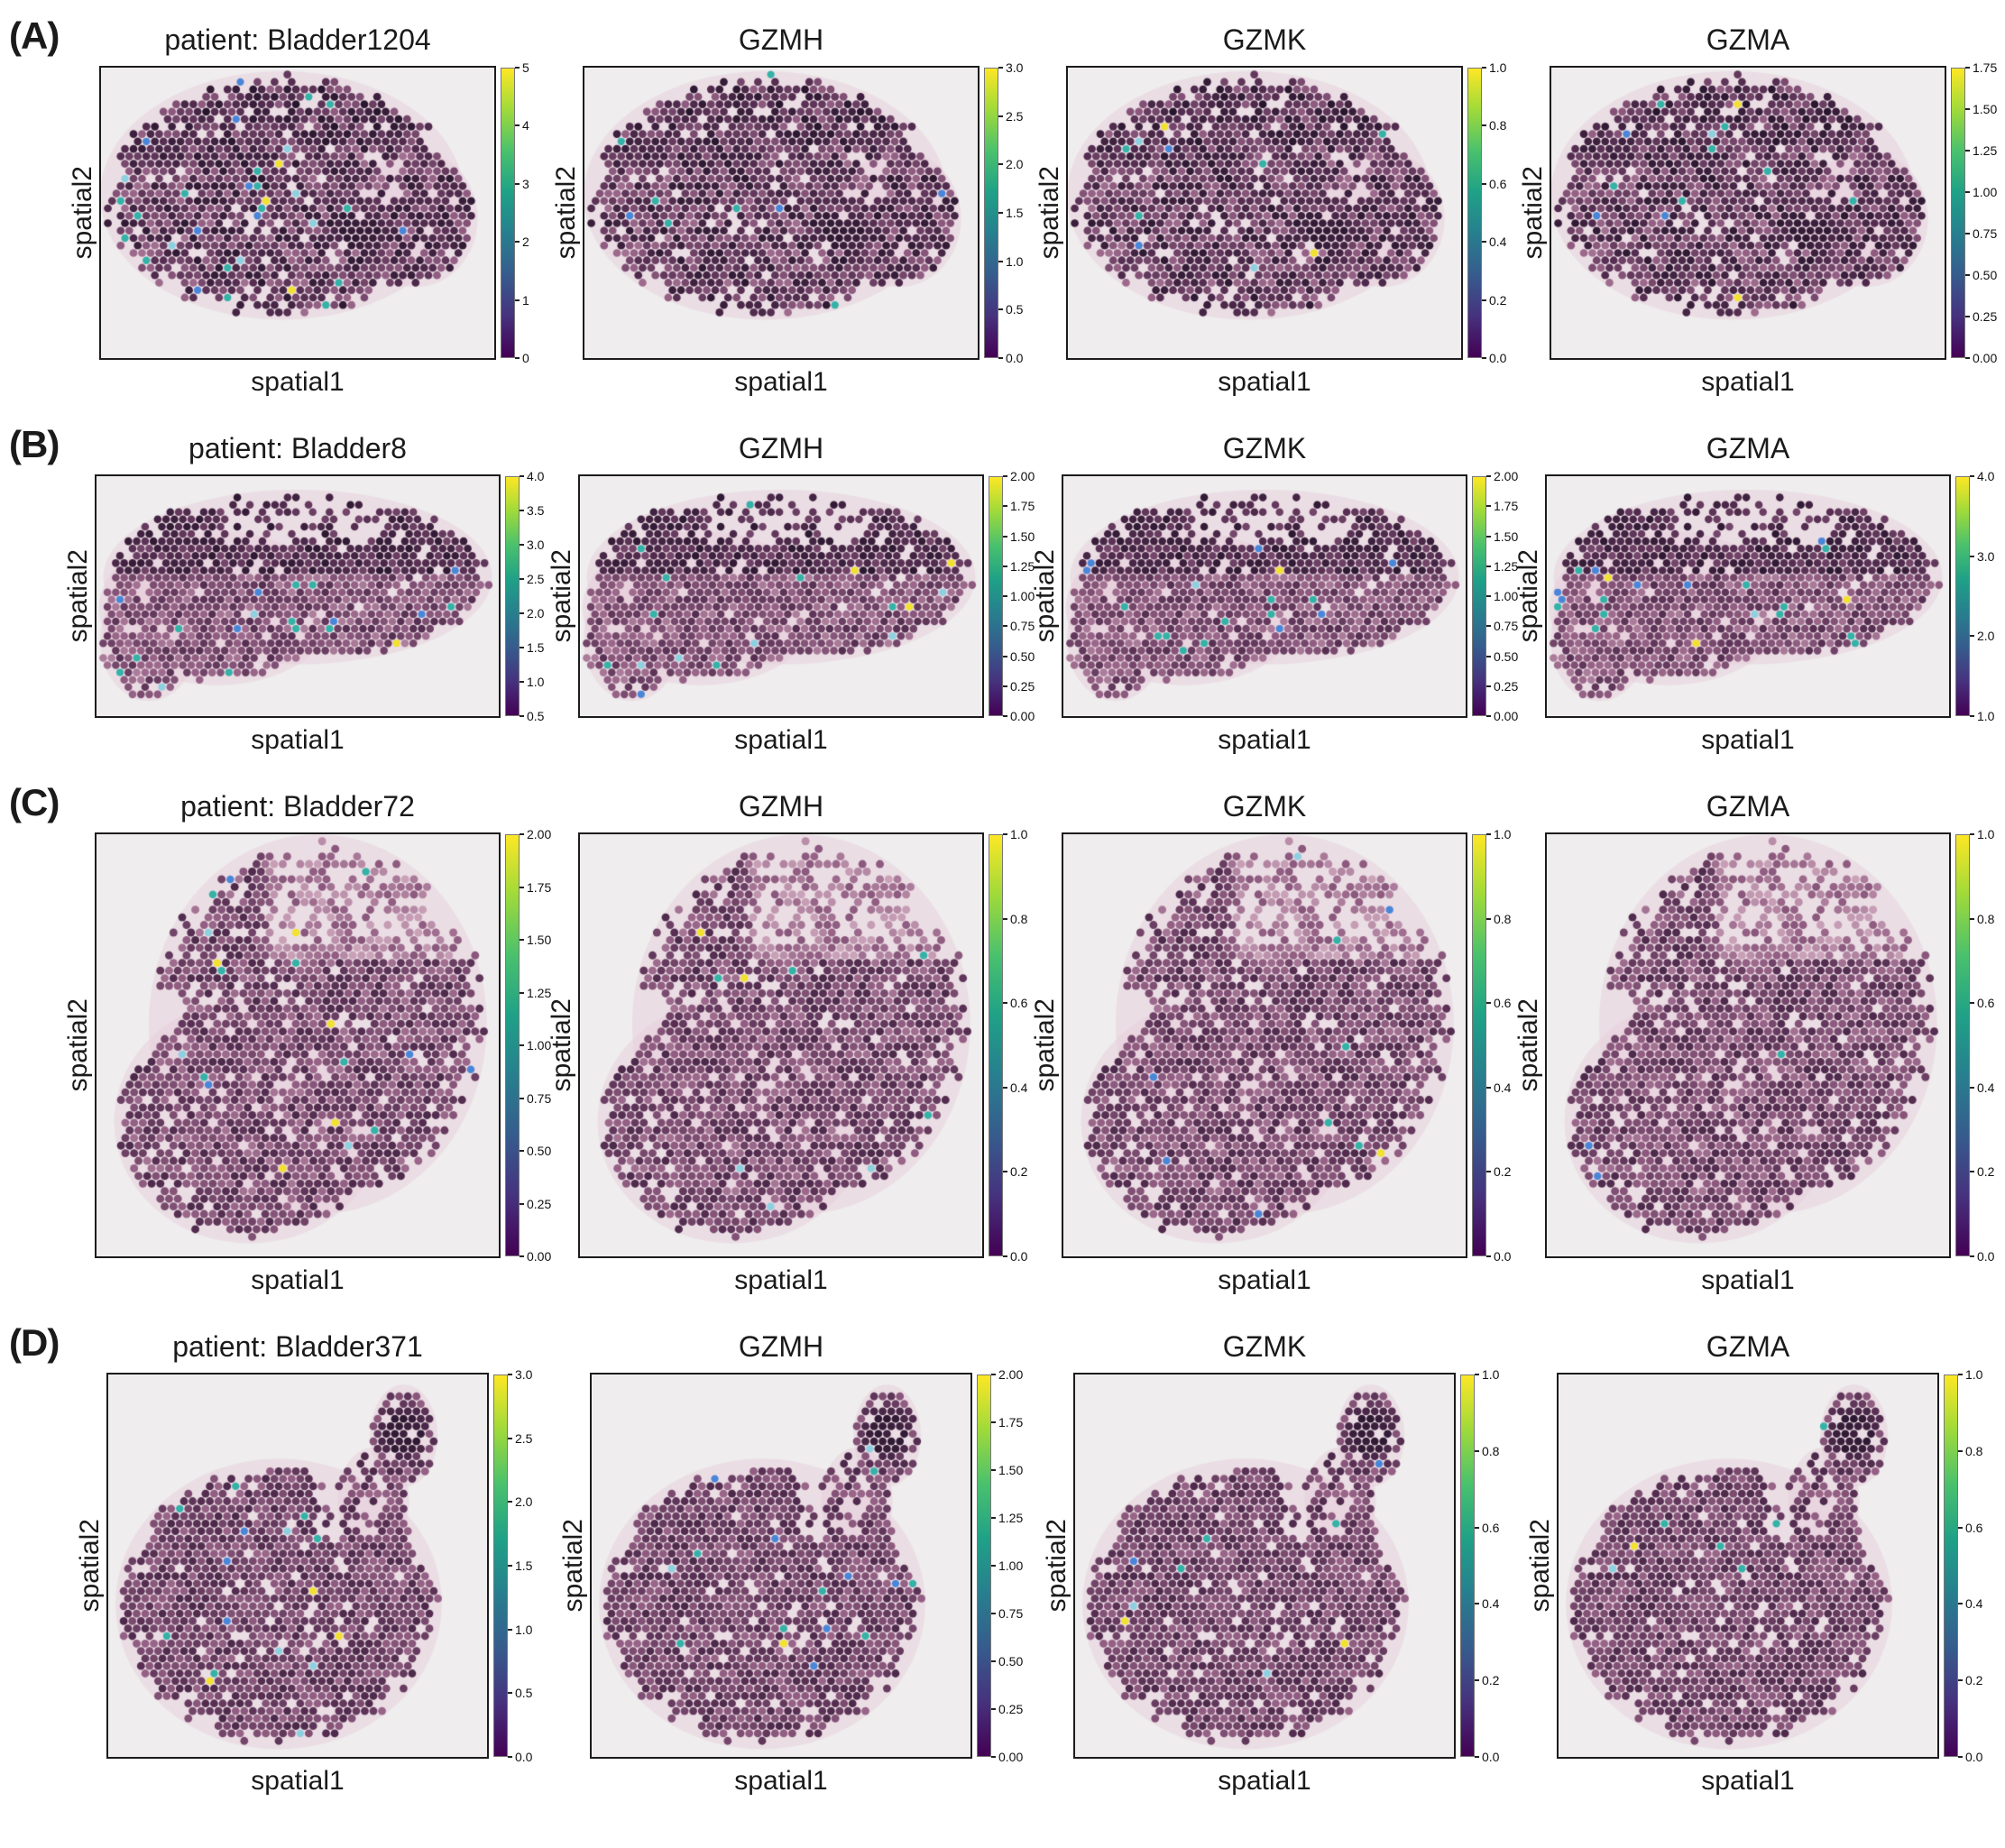  Describe the element at coordinates (297, 1347) in the screenshot. I see `panel-title: patient: Bladder371` at that location.